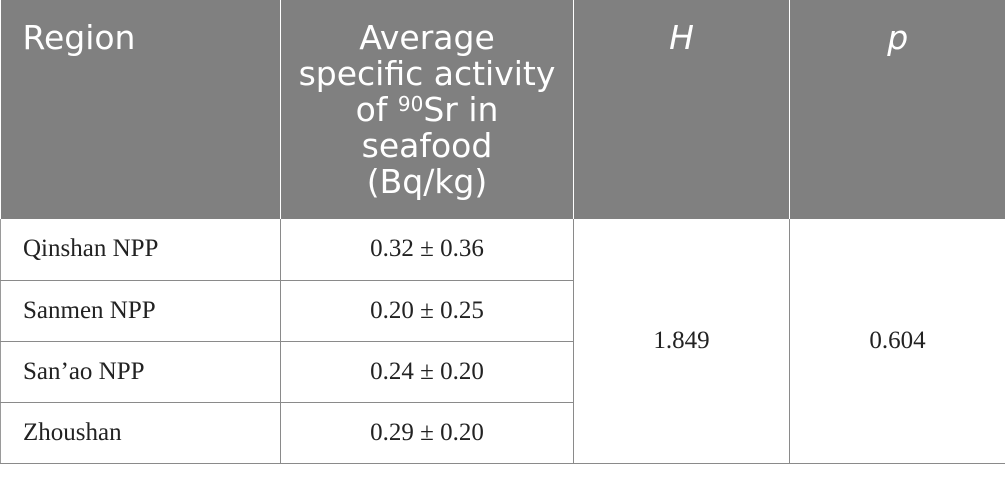  What do you see at coordinates (140, 432) in the screenshot?
I see `region-cell: Zhoushan` at bounding box center [140, 432].